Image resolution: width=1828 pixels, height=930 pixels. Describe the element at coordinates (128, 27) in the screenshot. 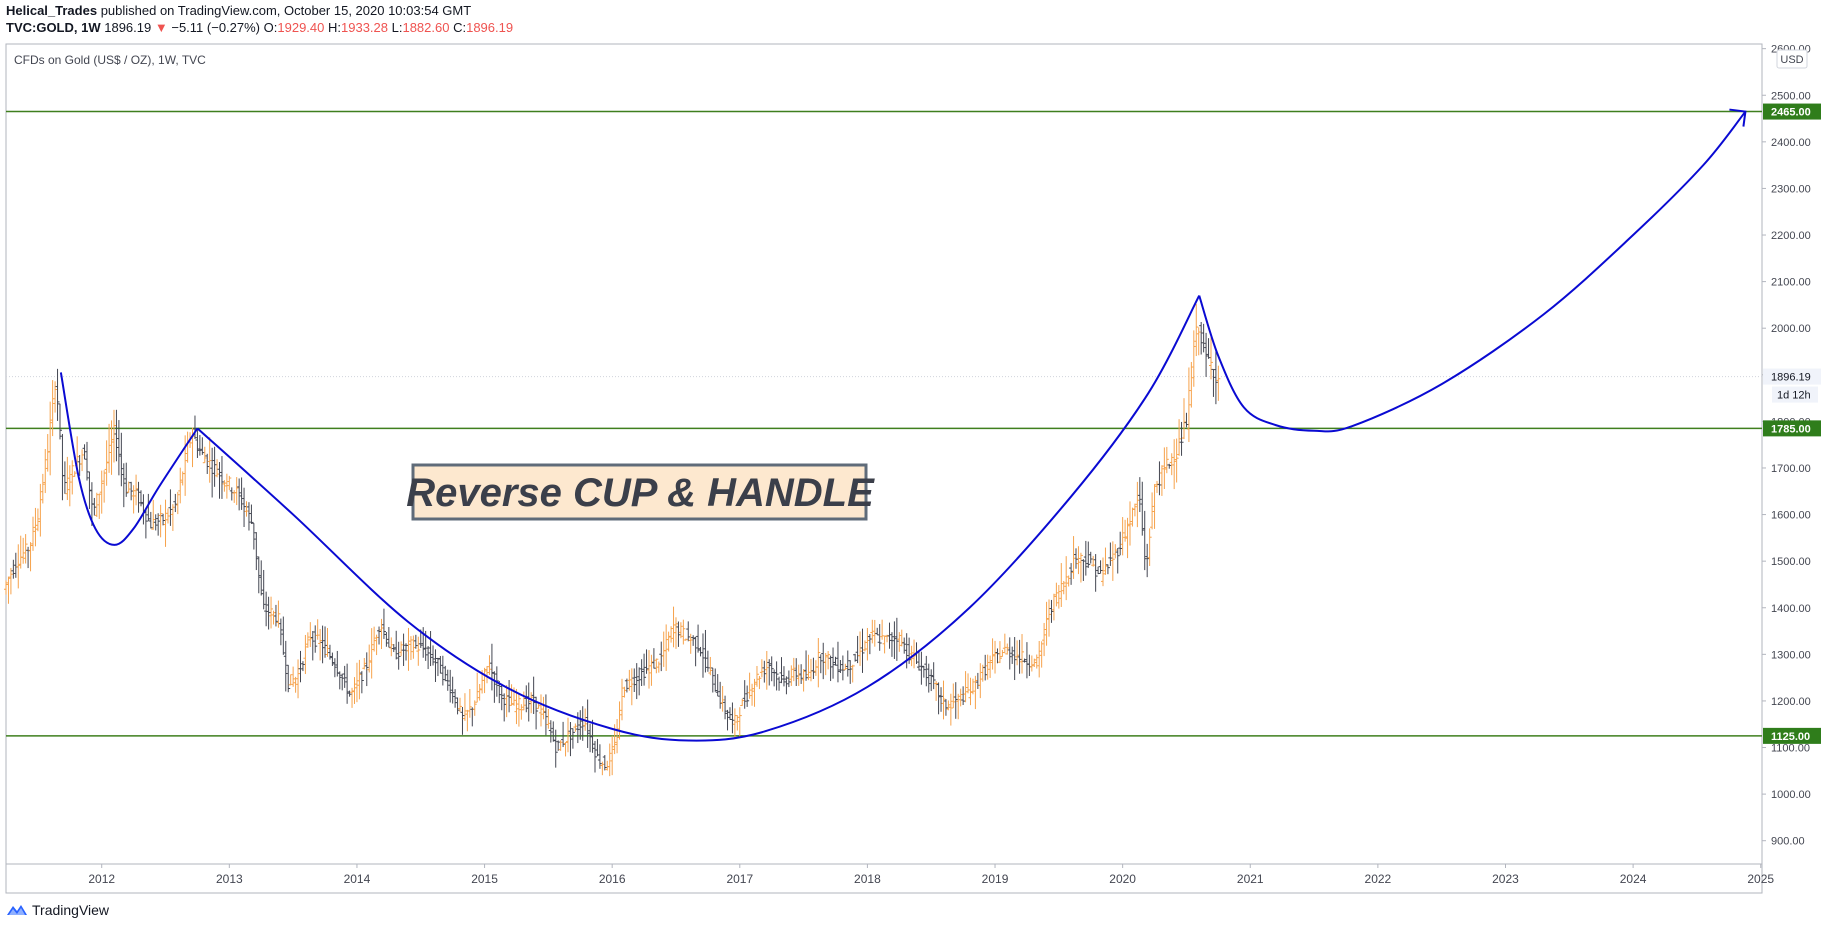

I see `last-price-value: 1896.19` at that location.